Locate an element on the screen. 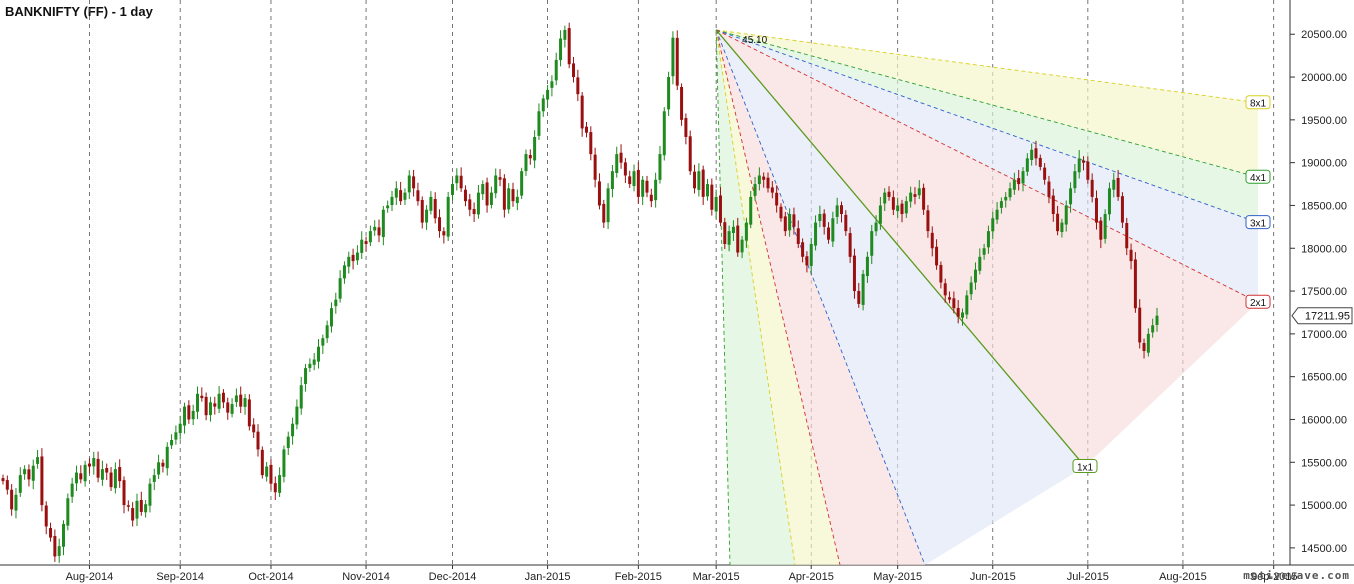 This screenshot has width=1354, height=584. y-tick-label: 17500.00 is located at coordinates (1324, 292).